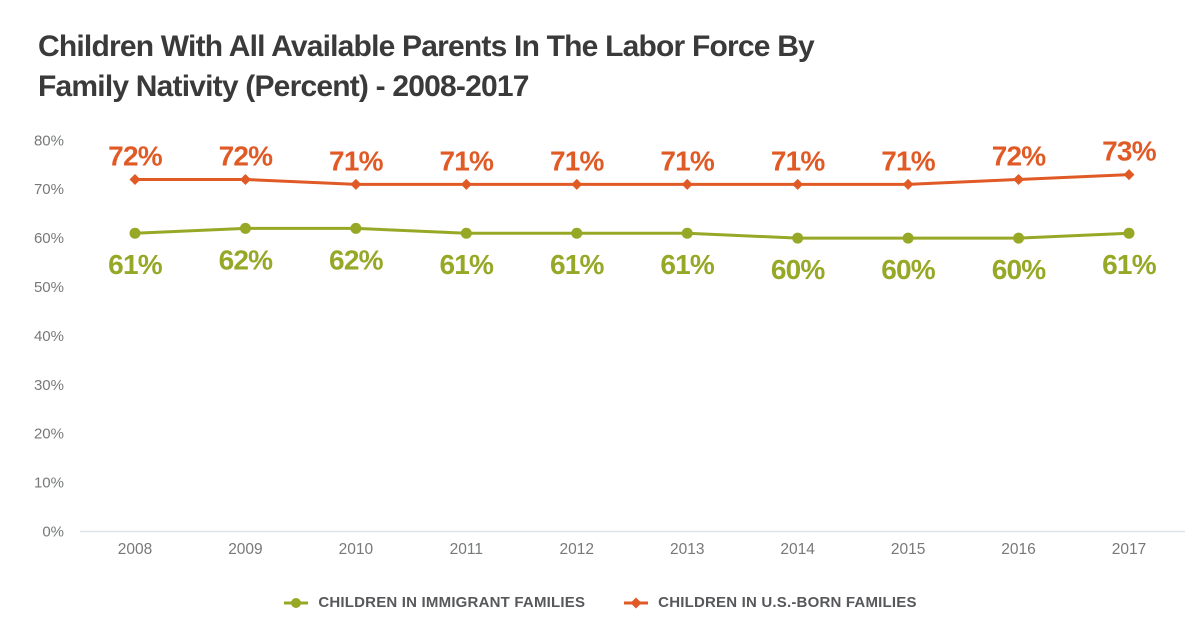 The width and height of the screenshot is (1200, 630). I want to click on data-point-label: 73%, so click(1129, 151).